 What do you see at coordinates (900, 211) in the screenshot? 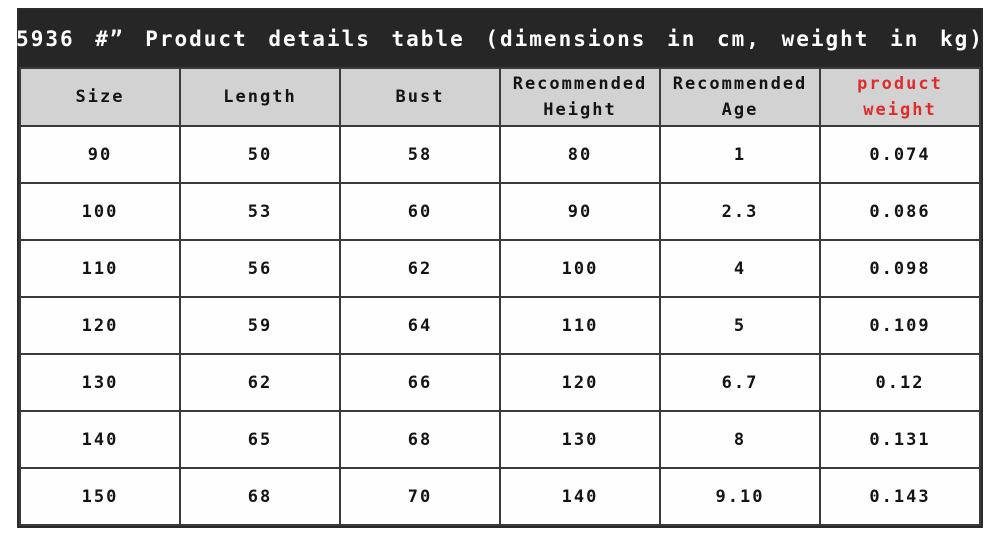
I see `table-cell: 0.086` at bounding box center [900, 211].